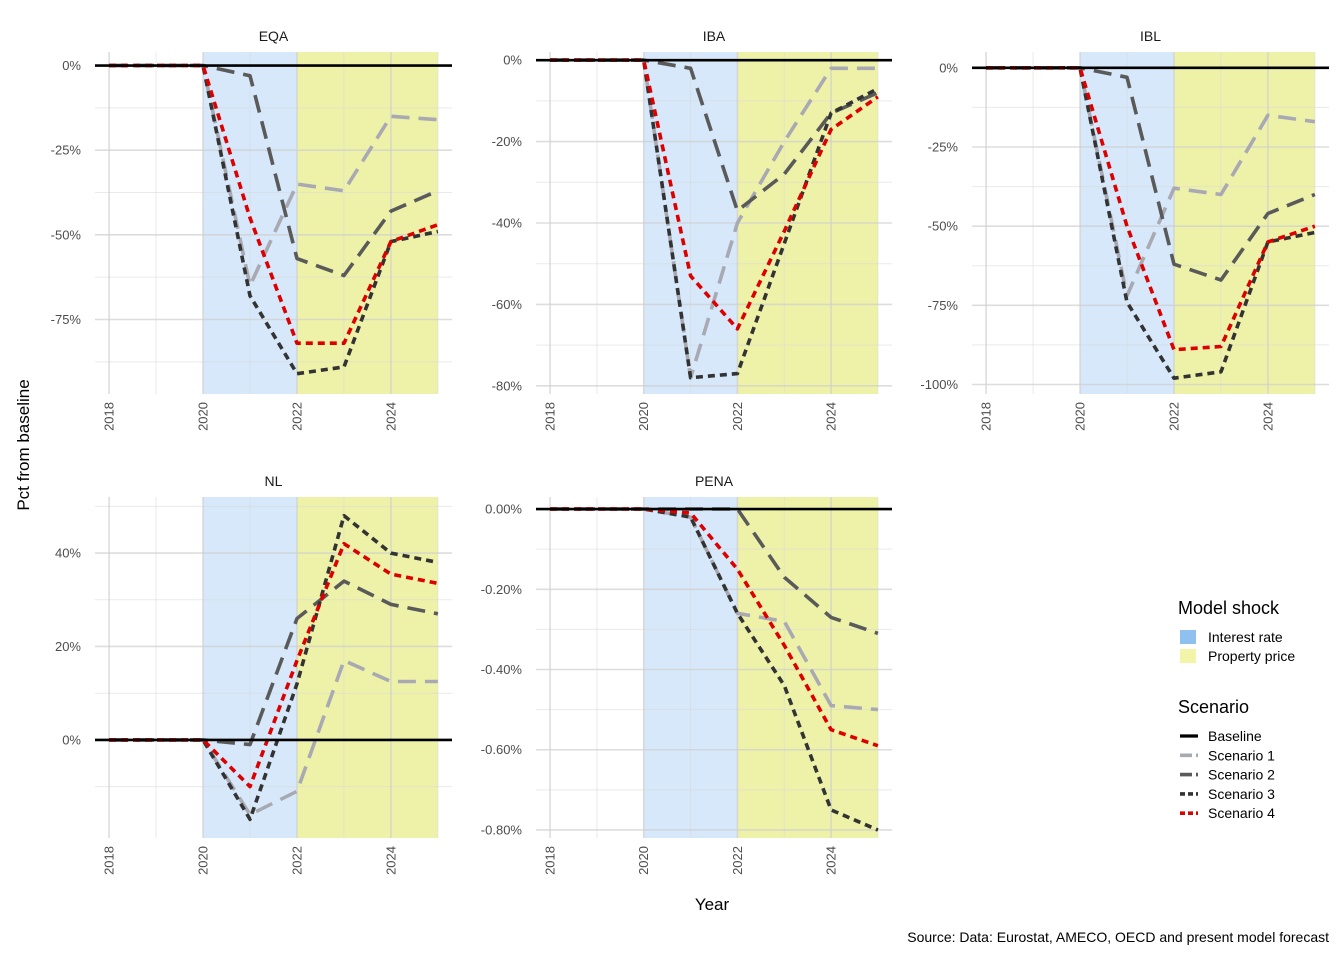 The width and height of the screenshot is (1344, 960). What do you see at coordinates (68, 646) in the screenshot?
I see `y-tick-label: 20%` at bounding box center [68, 646].